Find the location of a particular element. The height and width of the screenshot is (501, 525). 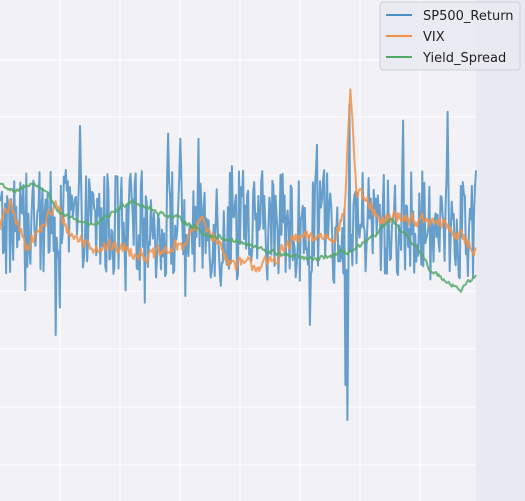

legend-label-yield-spread: Yield_Spread is located at coordinates (464, 58).